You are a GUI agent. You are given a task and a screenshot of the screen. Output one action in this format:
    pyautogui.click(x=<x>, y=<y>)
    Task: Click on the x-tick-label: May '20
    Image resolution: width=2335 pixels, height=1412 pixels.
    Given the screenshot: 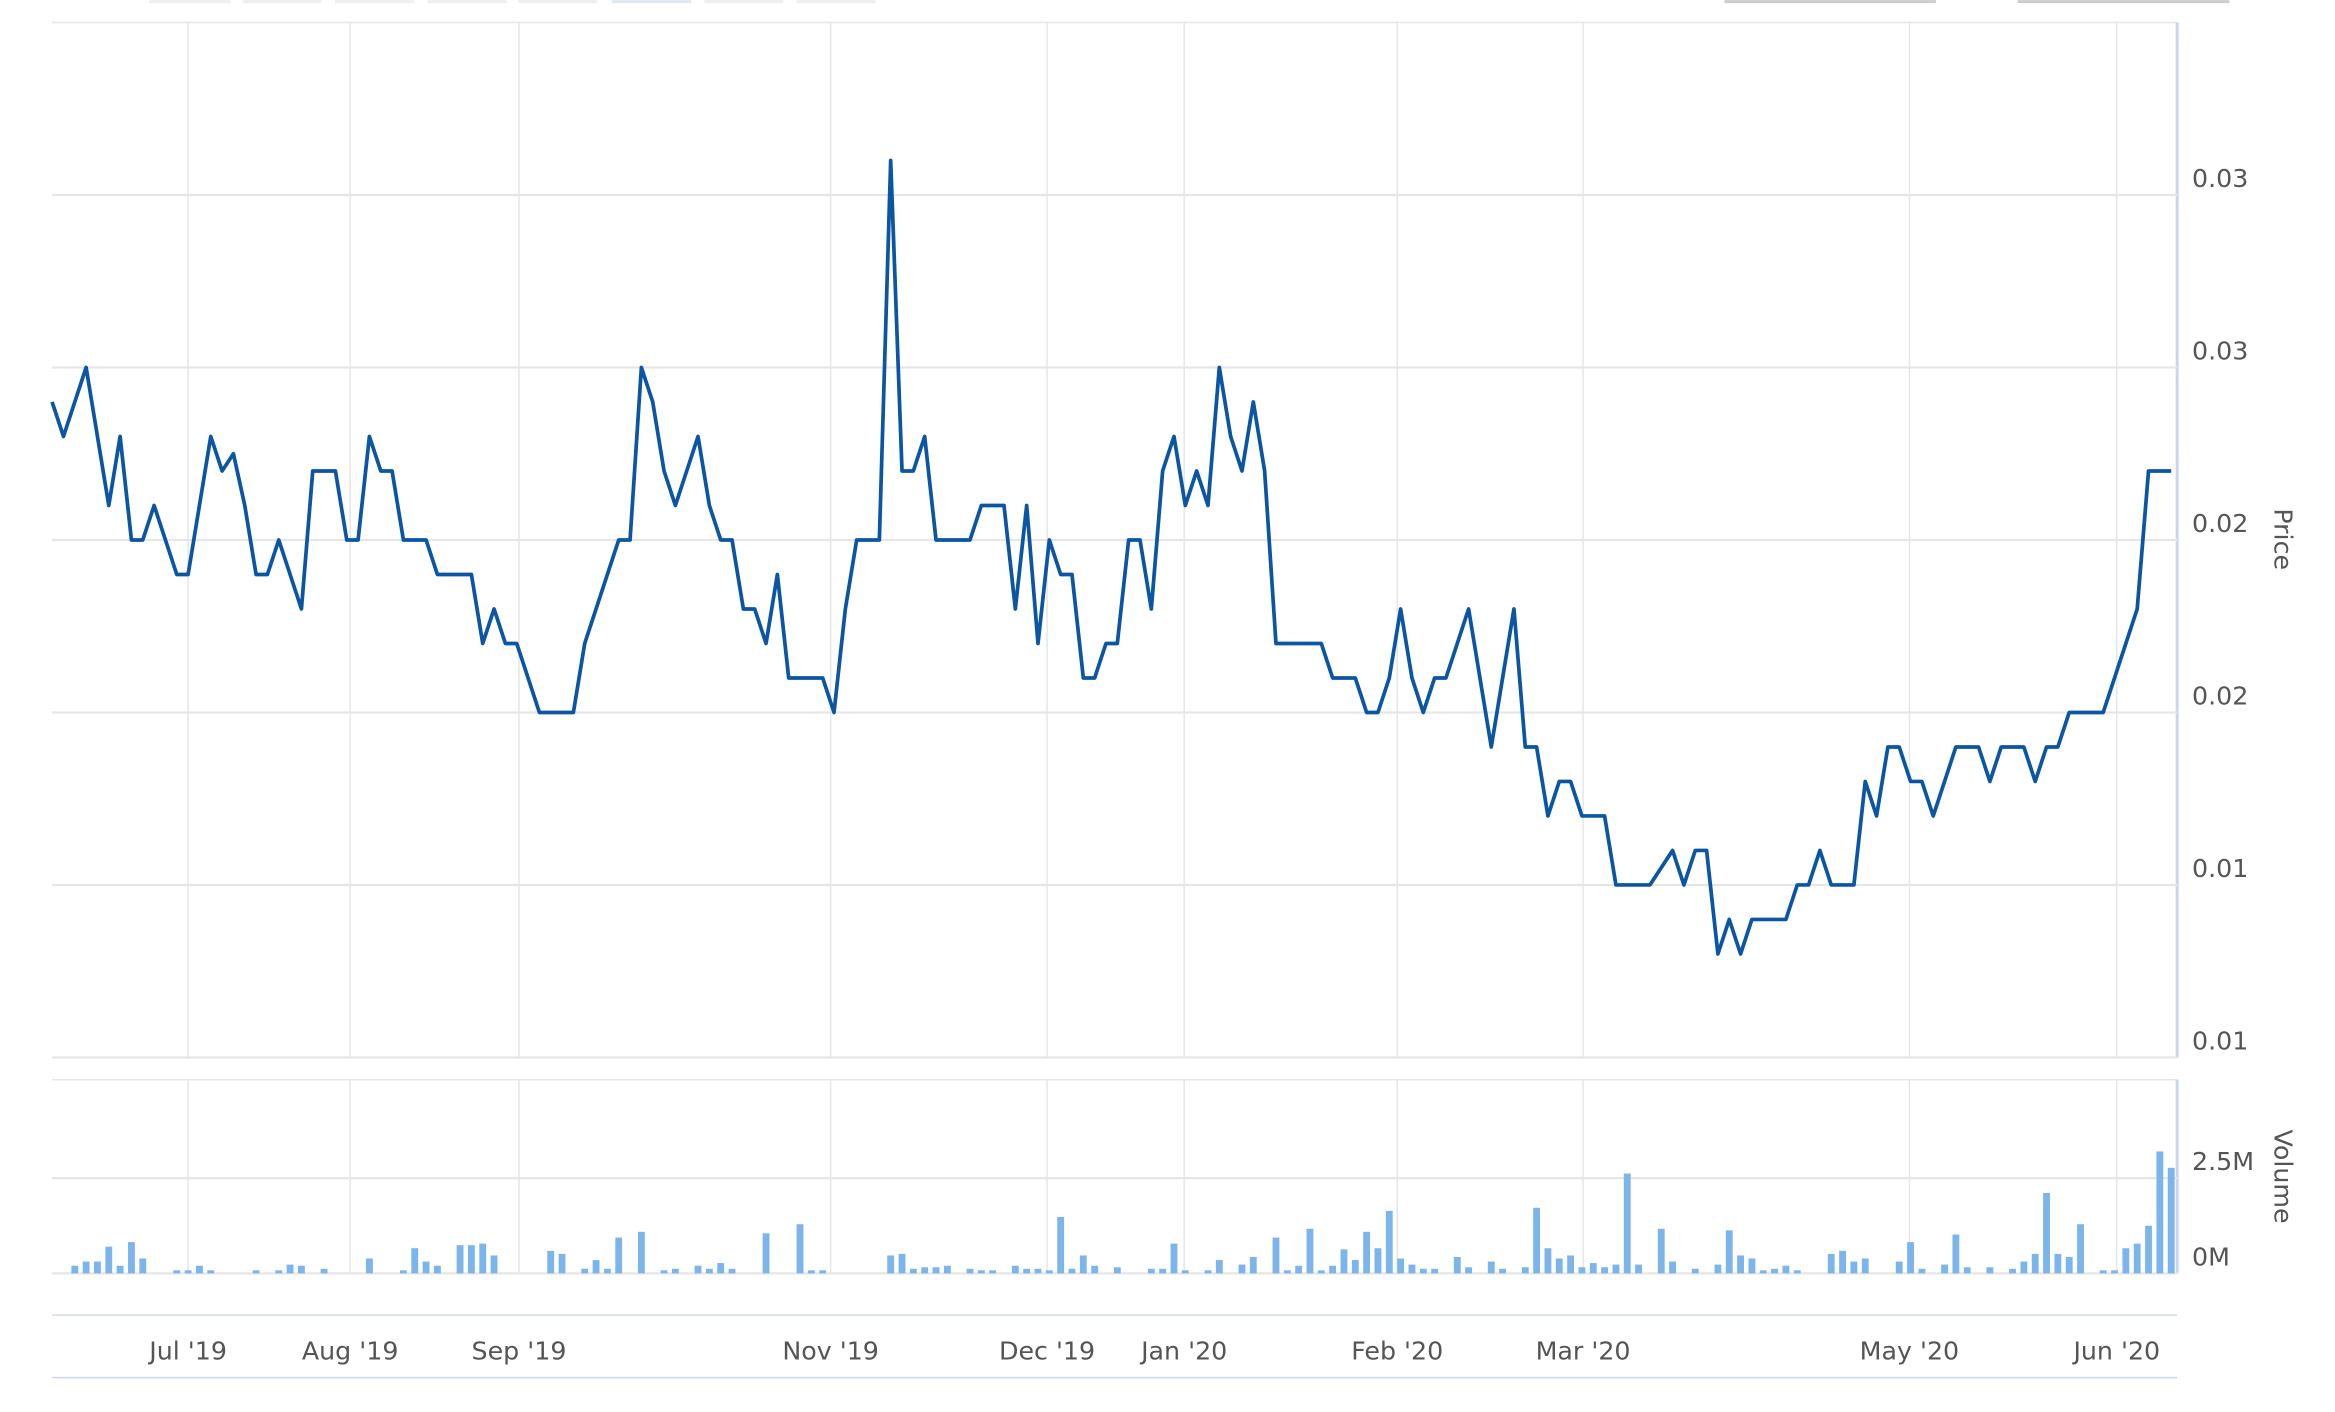 What is the action you would take?
    pyautogui.click(x=1909, y=1350)
    